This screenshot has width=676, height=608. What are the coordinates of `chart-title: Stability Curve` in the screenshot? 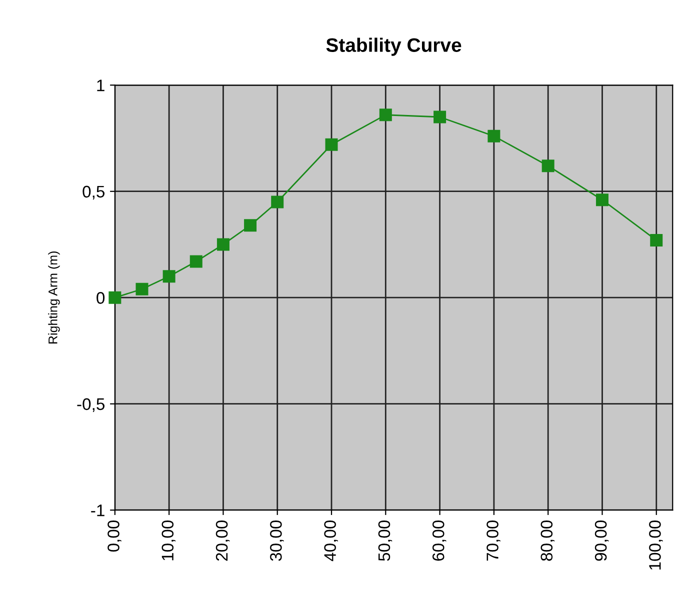 It's located at (394, 47).